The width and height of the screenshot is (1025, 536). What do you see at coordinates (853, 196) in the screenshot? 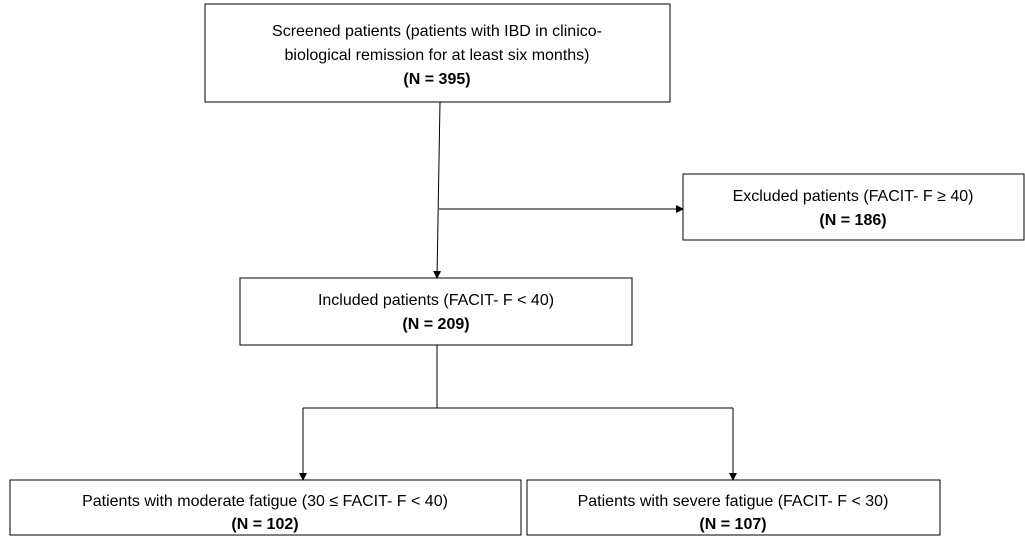
I see `node-label: Excluded patients (FACIT- F ≥ 40)` at bounding box center [853, 196].